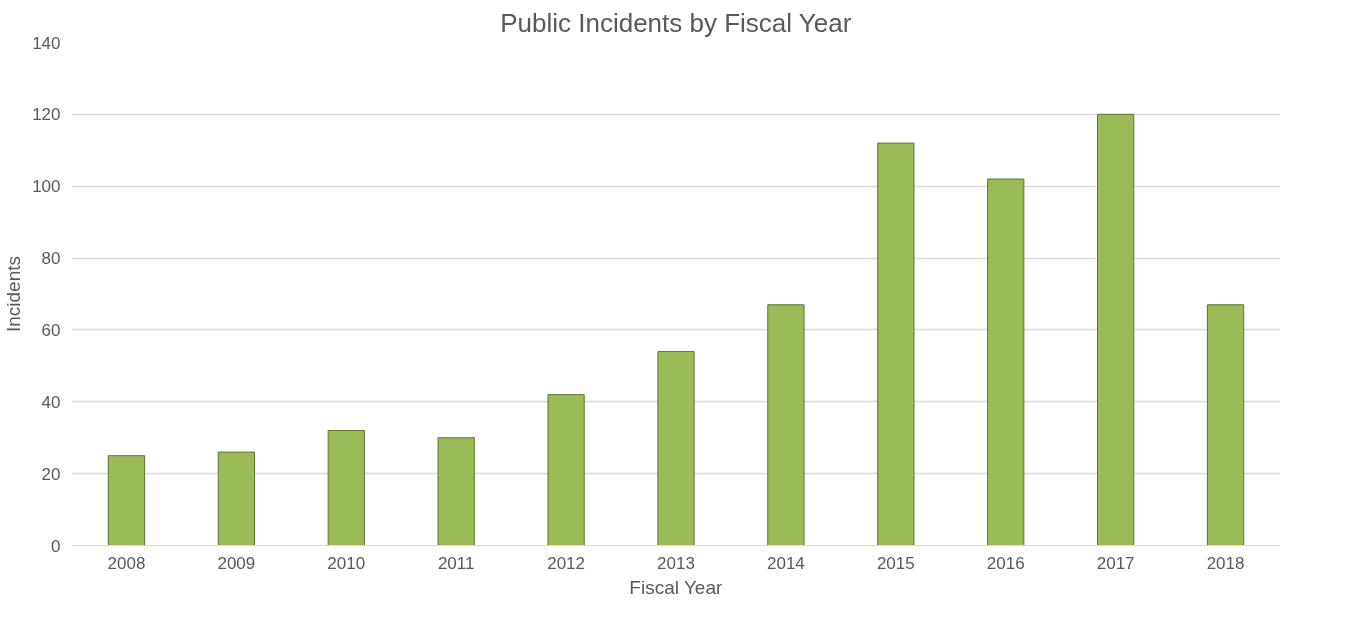 The image size is (1346, 617). What do you see at coordinates (51, 474) in the screenshot?
I see `y-tick-label: 20` at bounding box center [51, 474].